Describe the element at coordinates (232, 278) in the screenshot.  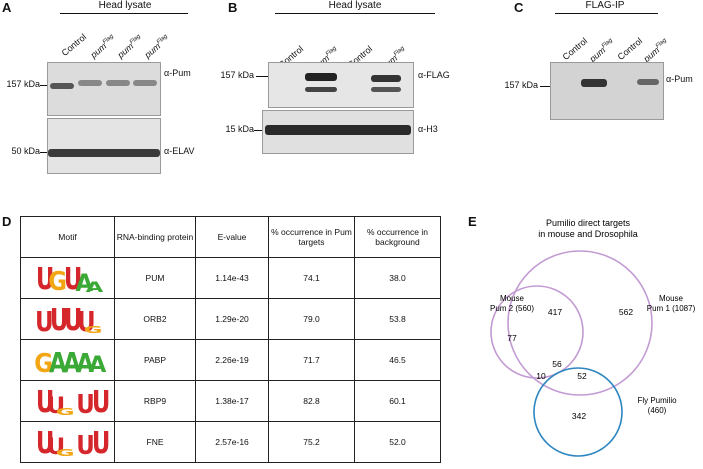
I see `evalue-cell: 1.14e-43` at that location.